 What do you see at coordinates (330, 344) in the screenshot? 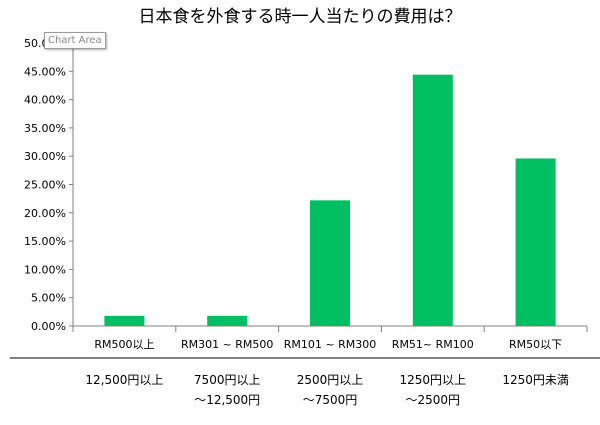
I see `x-tick-label: RM101 ~ RM300` at bounding box center [330, 344].